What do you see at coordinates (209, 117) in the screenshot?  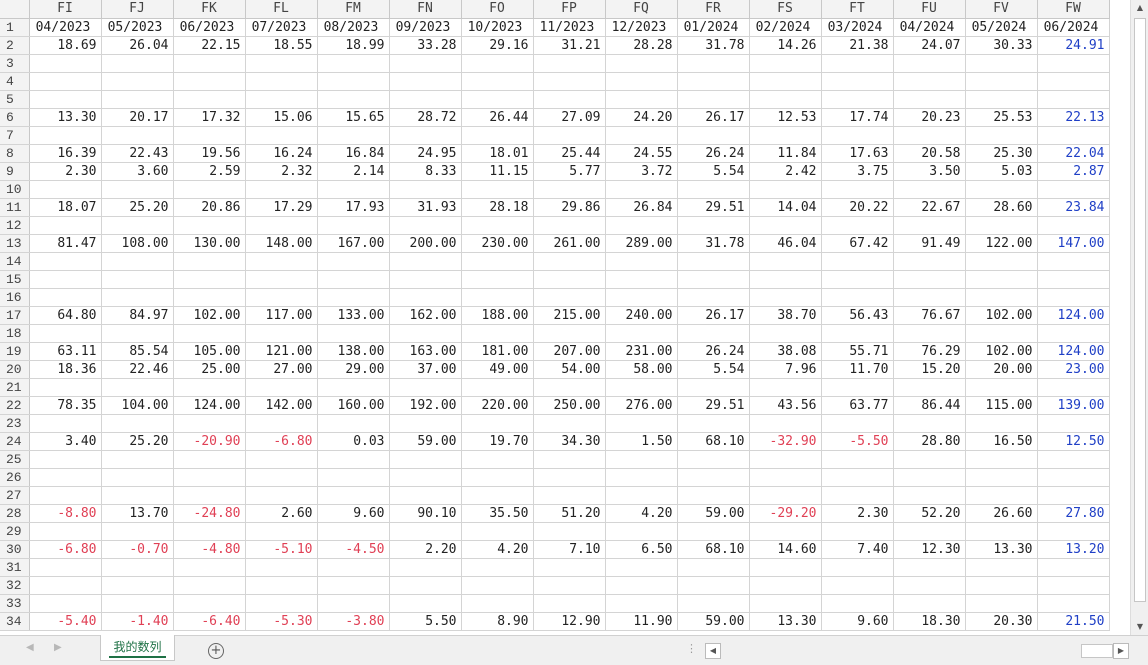 I see `cell: 17.32` at bounding box center [209, 117].